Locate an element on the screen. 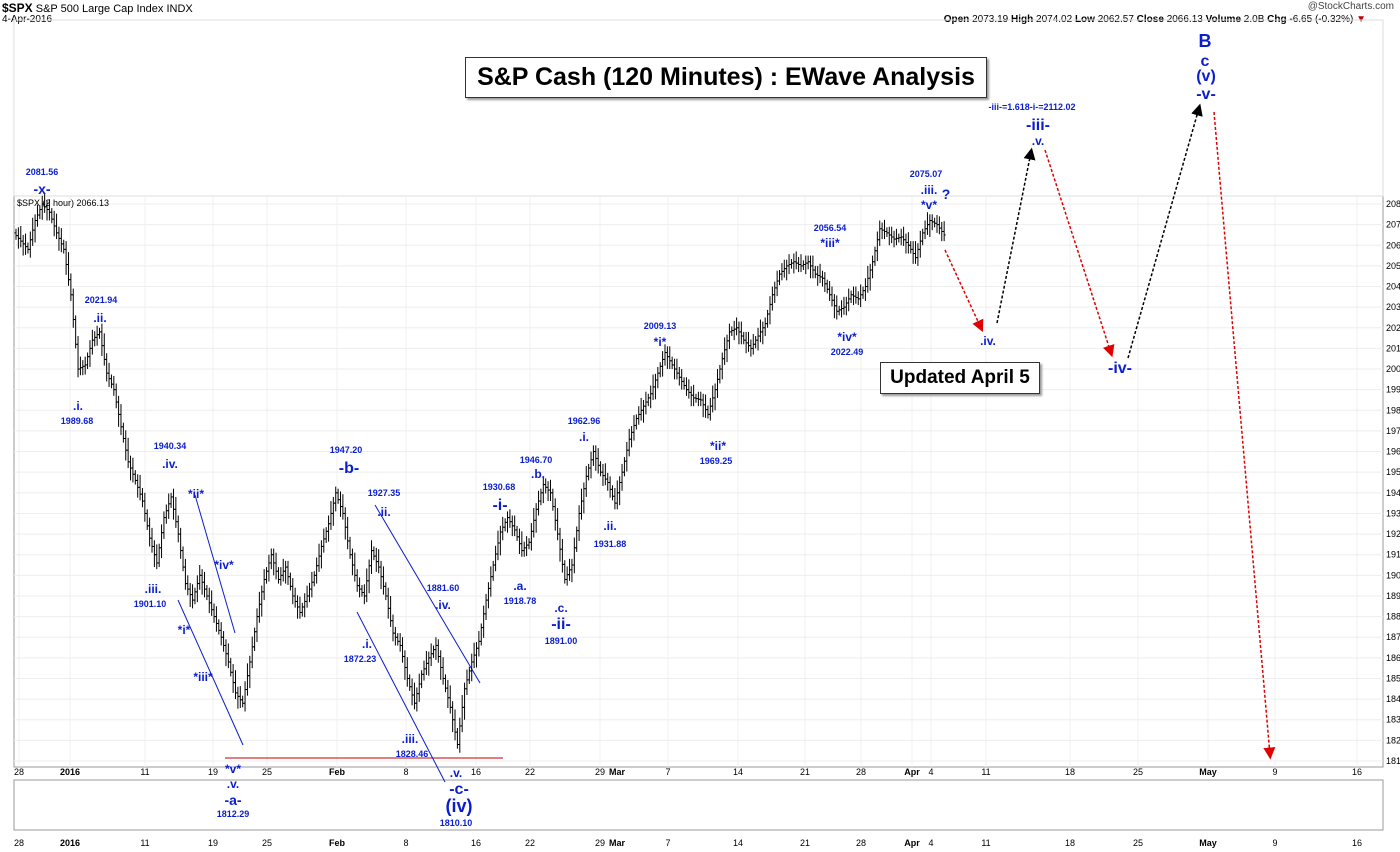 This screenshot has width=1400, height=852. wave-label: -v- is located at coordinates (1206, 94).